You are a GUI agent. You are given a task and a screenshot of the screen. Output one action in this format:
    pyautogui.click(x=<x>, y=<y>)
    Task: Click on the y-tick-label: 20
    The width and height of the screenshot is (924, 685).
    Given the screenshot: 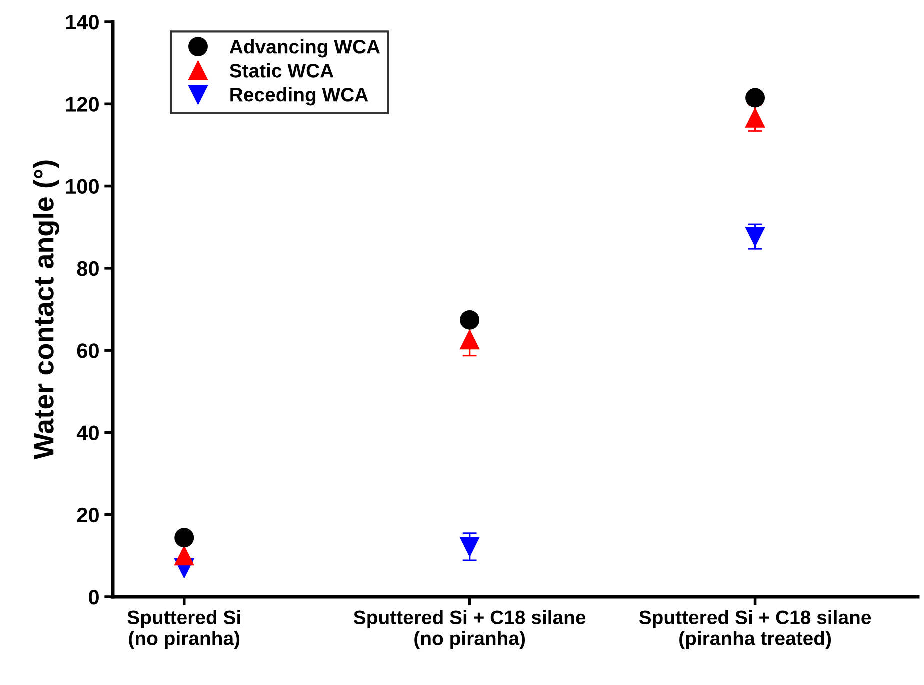 What is the action you would take?
    pyautogui.click(x=88, y=515)
    